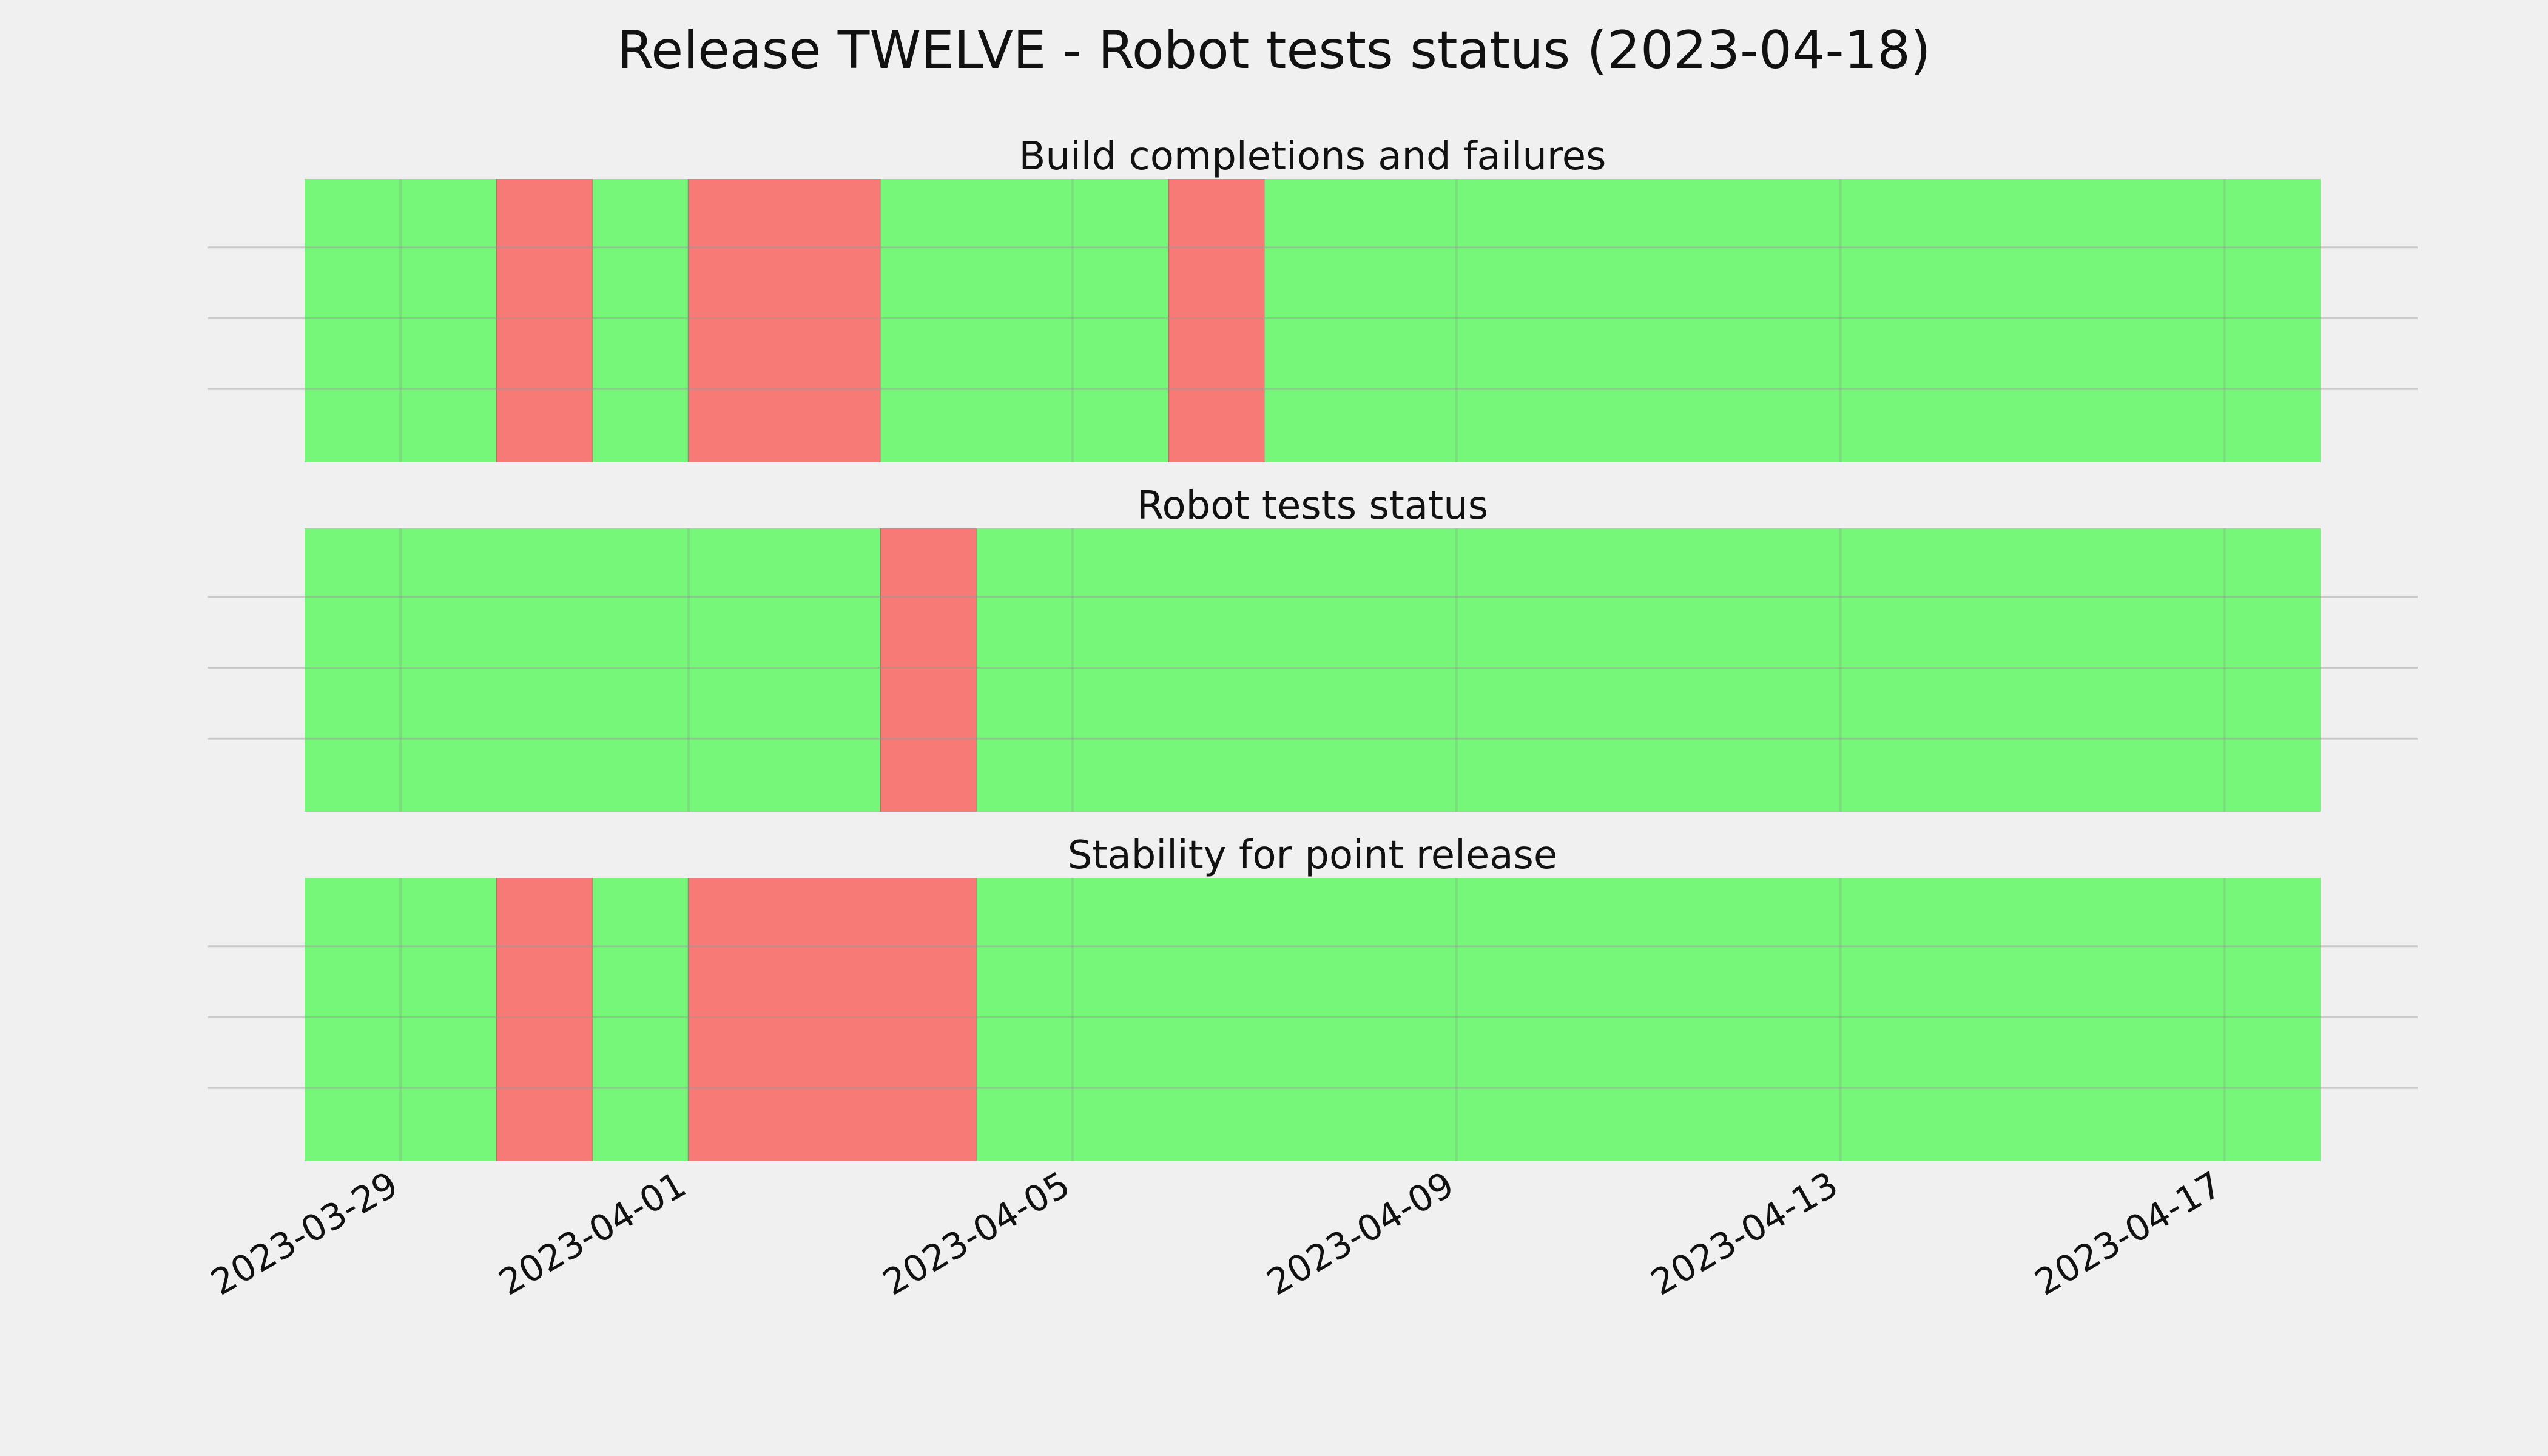  I want to click on panel-title: Build completions and failures, so click(1312, 156).